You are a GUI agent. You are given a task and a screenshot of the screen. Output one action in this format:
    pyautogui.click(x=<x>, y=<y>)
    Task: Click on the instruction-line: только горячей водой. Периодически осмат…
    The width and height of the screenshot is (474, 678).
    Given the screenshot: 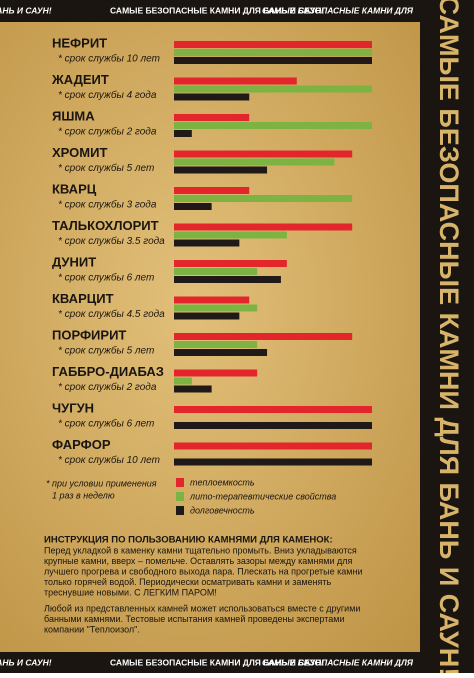 What is the action you would take?
    pyautogui.click(x=188, y=582)
    